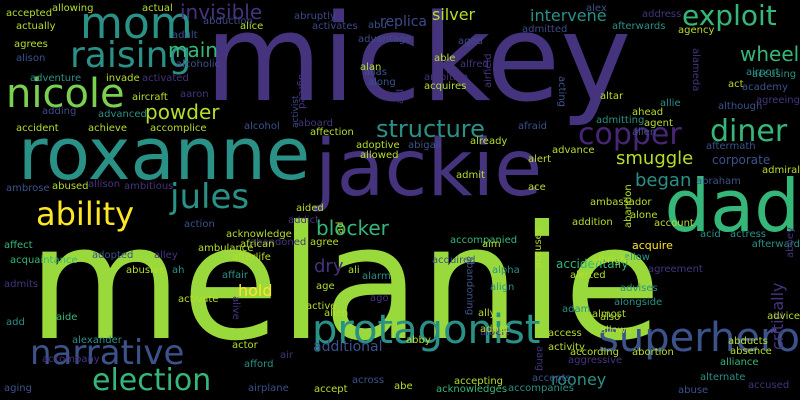 This screenshot has height=400, width=800. I want to click on cloud-word: abu, so click(377, 25).